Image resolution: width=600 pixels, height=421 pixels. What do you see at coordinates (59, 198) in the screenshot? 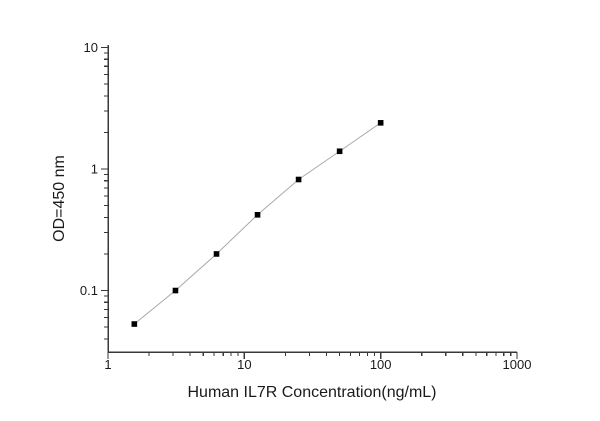
I see `y-axis-title: OD=450 nm` at bounding box center [59, 198].